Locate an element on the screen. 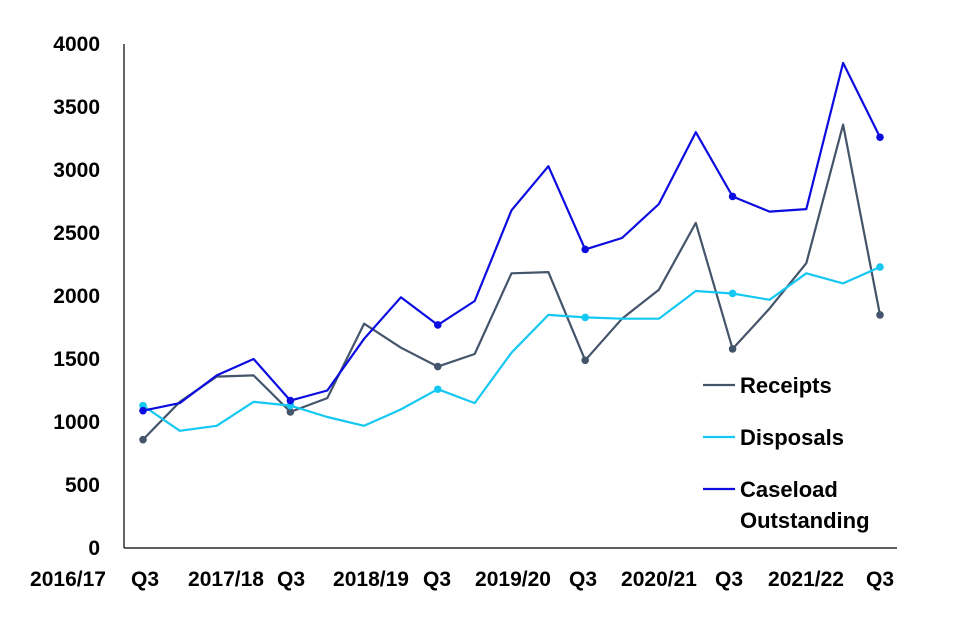 This screenshot has height=640, width=960. y-tick-label: 2000 is located at coordinates (76, 296).